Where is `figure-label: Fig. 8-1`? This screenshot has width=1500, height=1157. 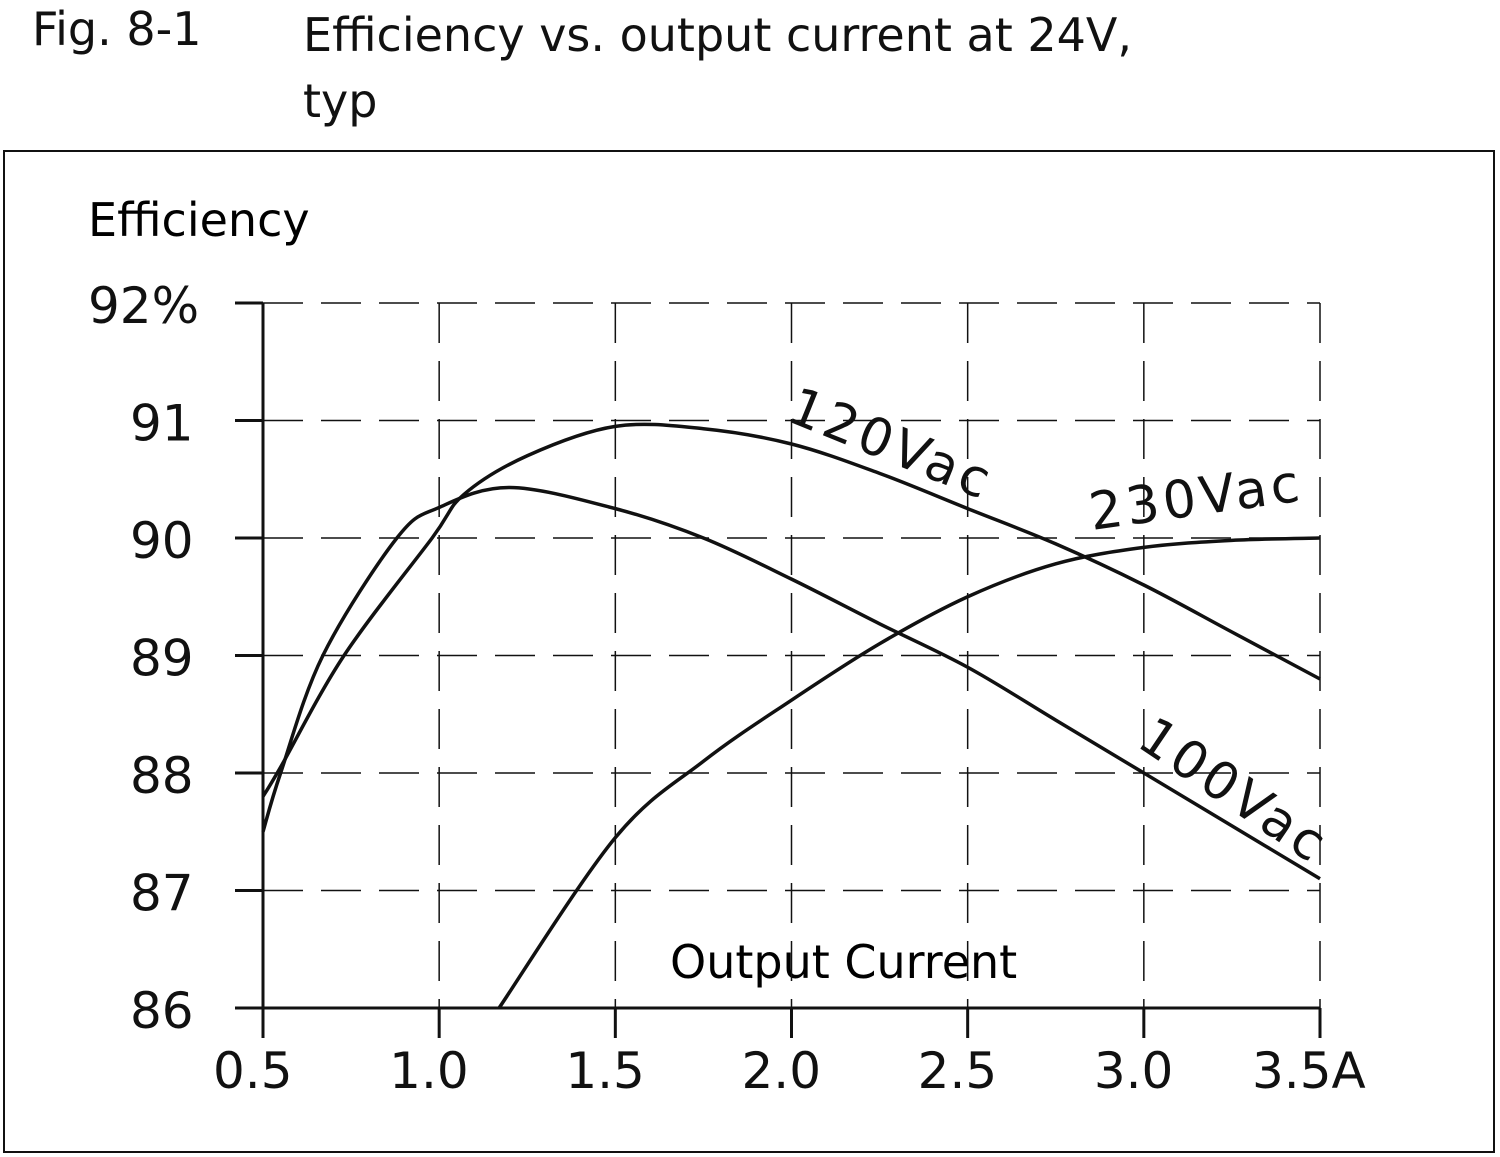 figure-label: Fig. 8-1 is located at coordinates (117, 29).